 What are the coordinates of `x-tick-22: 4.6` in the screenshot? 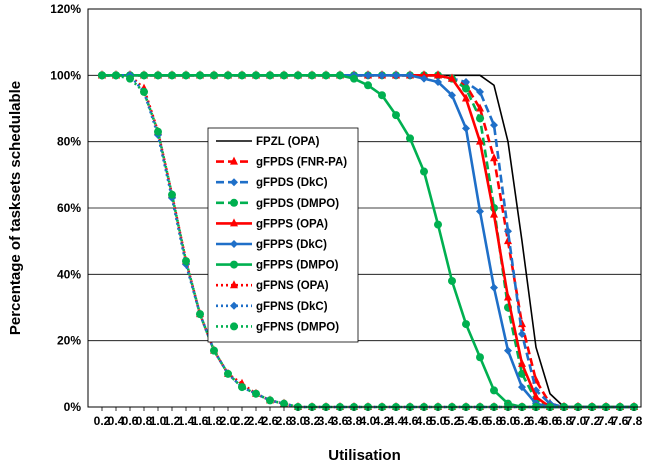 It's located at (410, 421).